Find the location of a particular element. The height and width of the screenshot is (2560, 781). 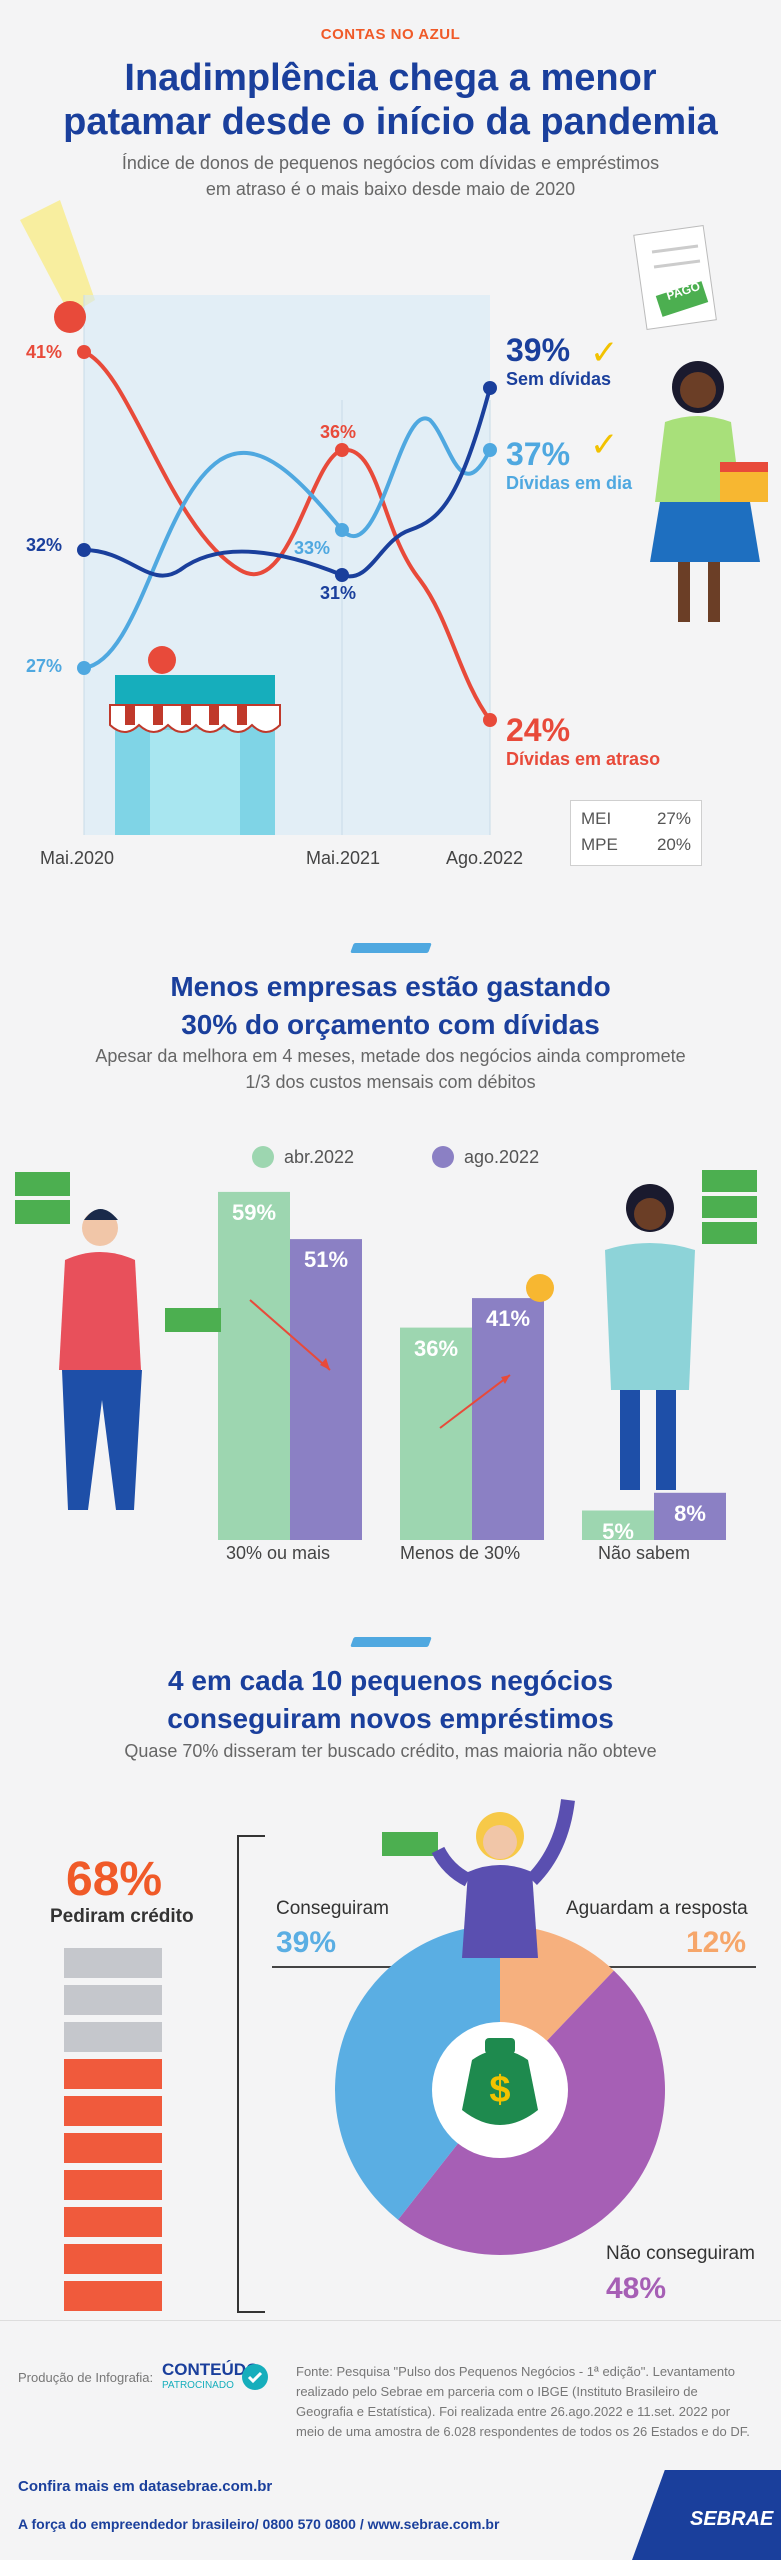

point-dia-start is located at coordinates (84, 668).